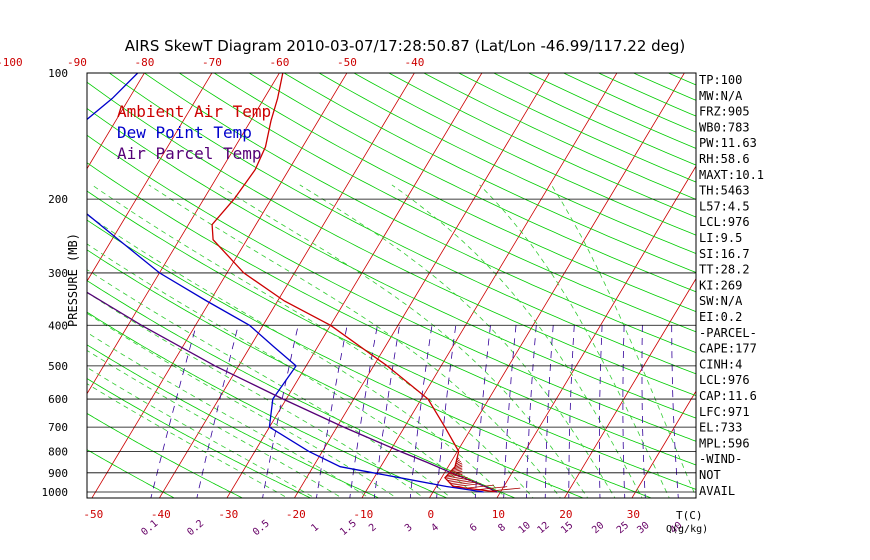  Describe the element at coordinates (728, 349) in the screenshot. I see `stat-entry: CAPE:177` at that location.